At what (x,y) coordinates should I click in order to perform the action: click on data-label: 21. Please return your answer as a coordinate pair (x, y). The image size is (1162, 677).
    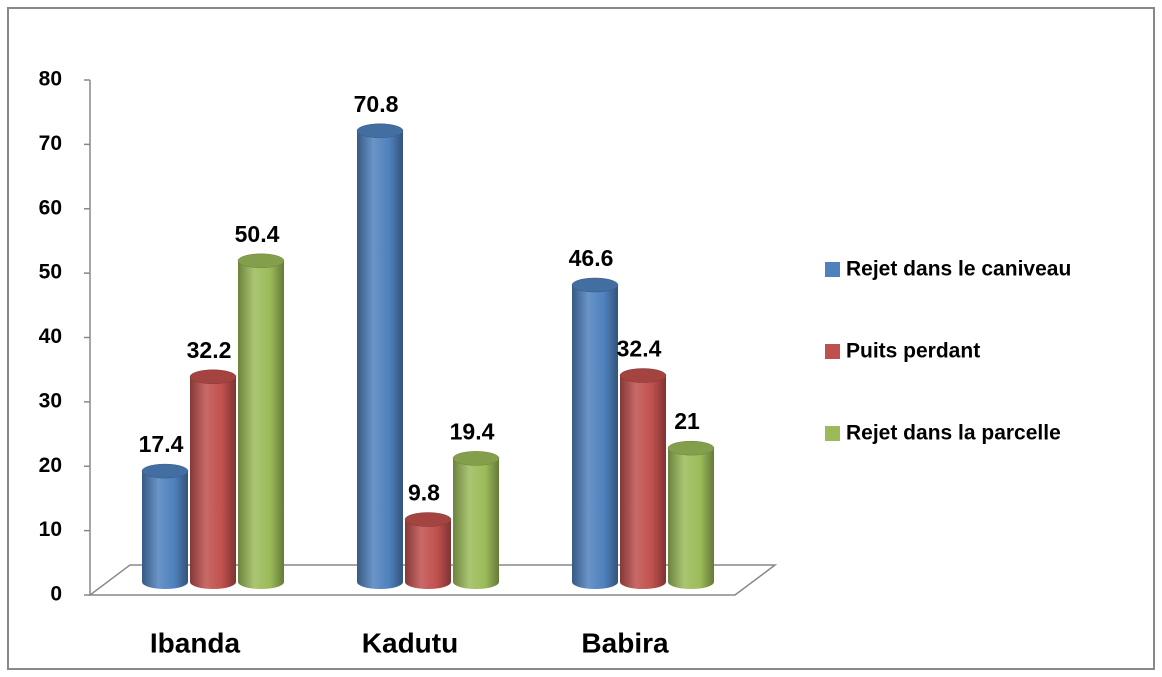
    Looking at the image, I should click on (687, 421).